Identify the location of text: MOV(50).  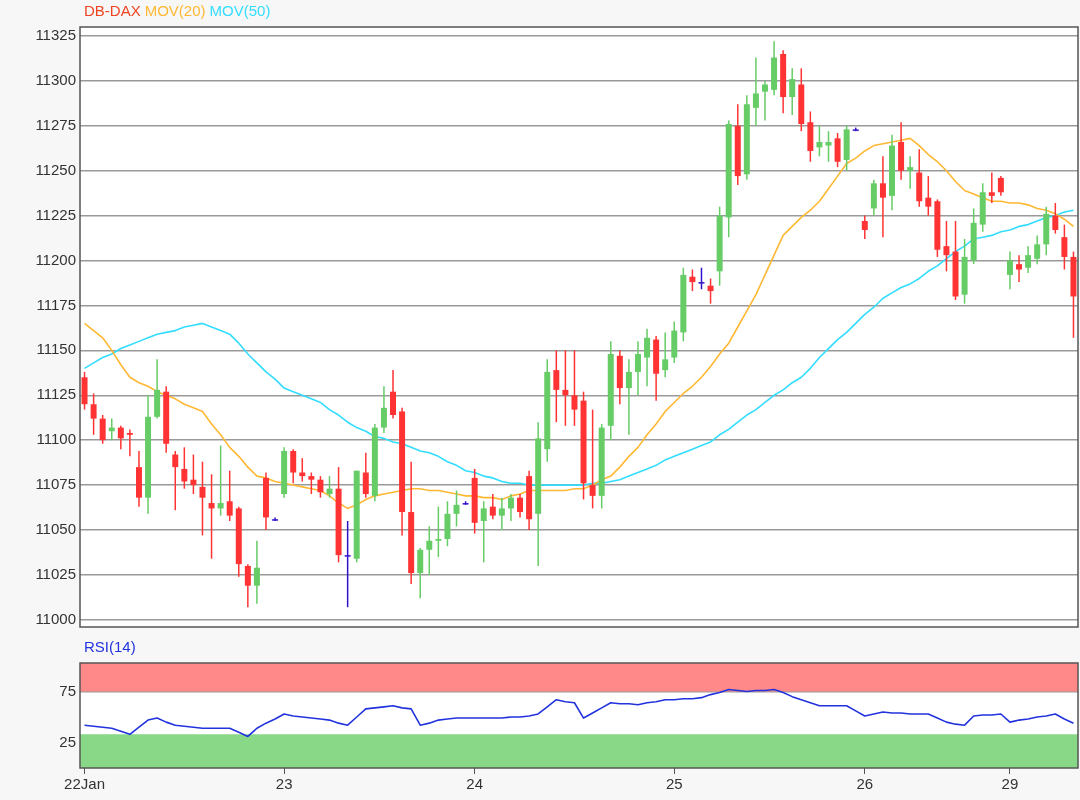
(240, 10).